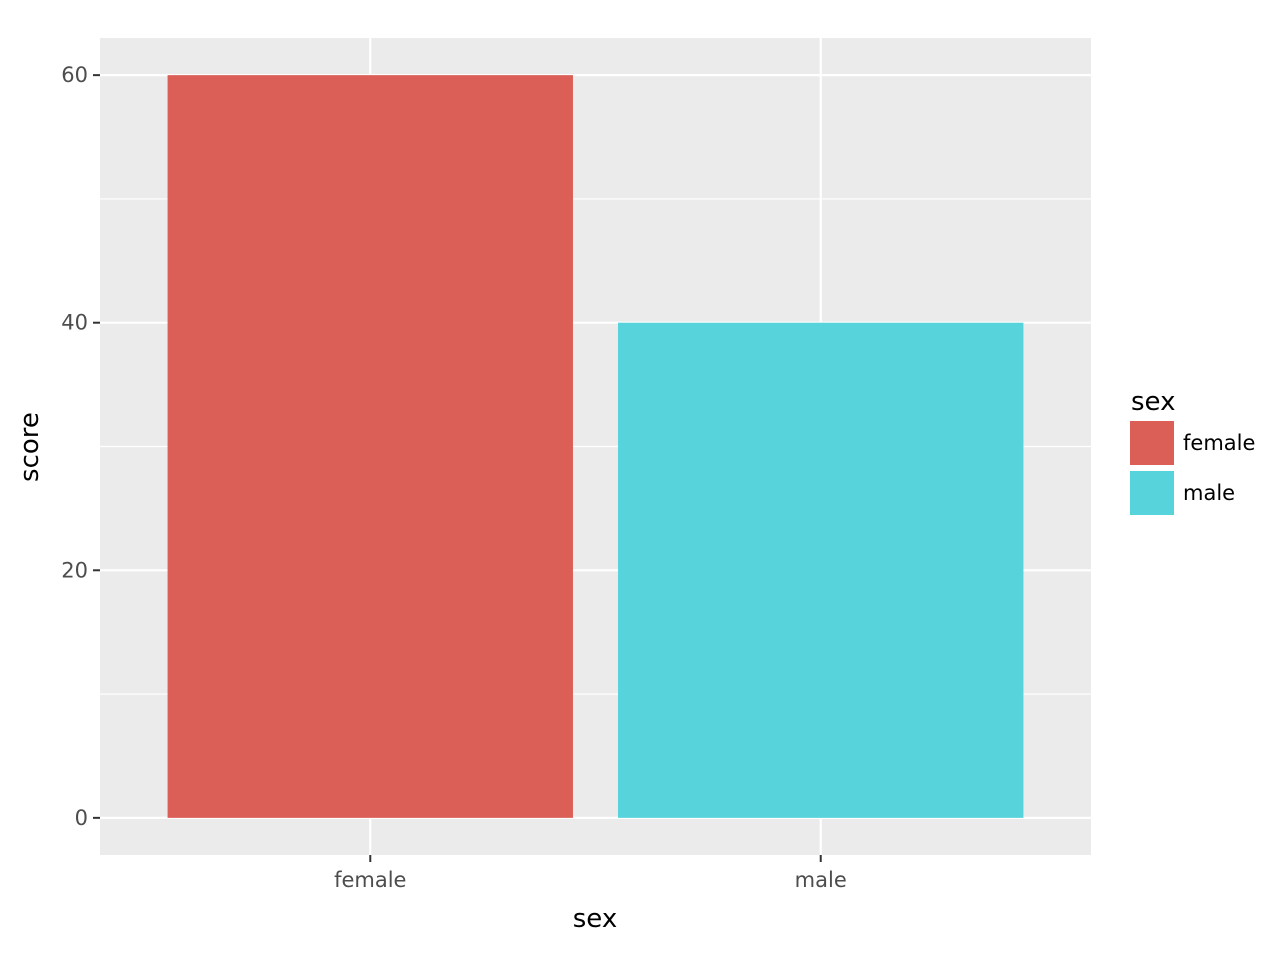  I want to click on y-axis: 0 20 40 60, so click(80, 446).